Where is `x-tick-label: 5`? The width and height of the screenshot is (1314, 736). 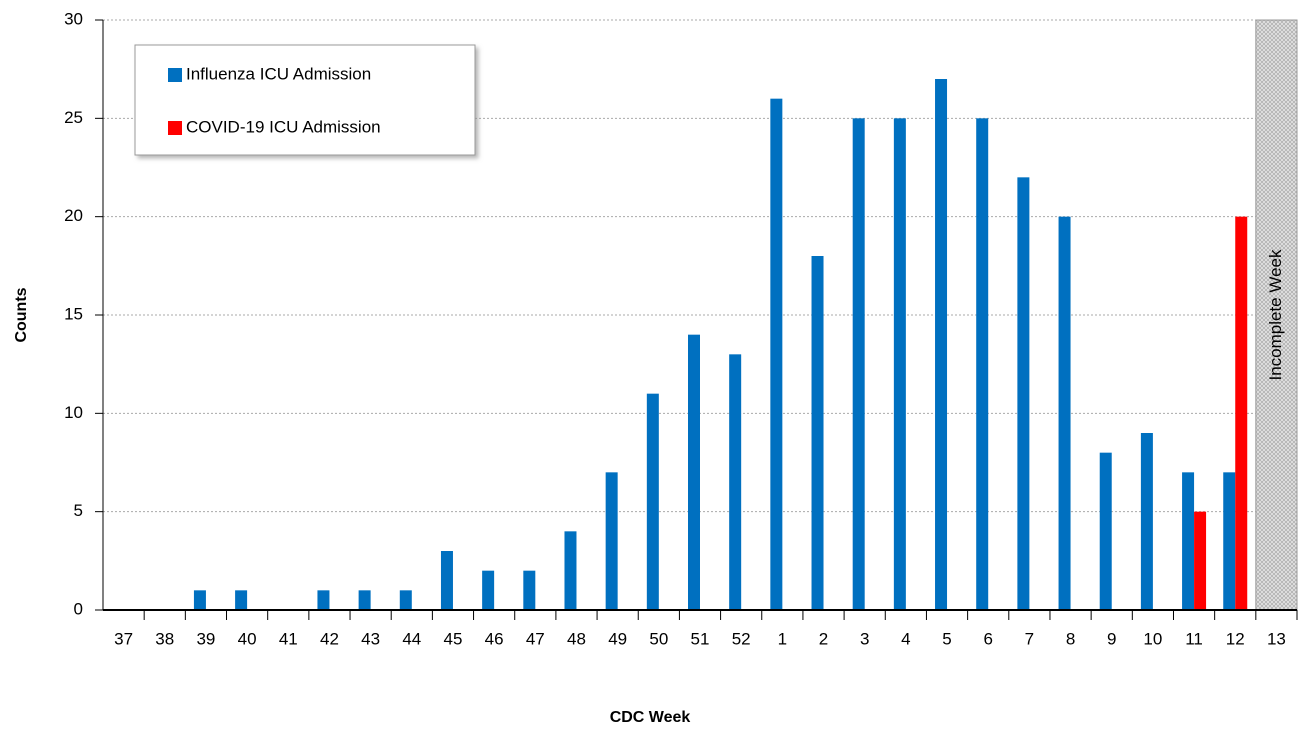
x-tick-label: 5 is located at coordinates (946, 638).